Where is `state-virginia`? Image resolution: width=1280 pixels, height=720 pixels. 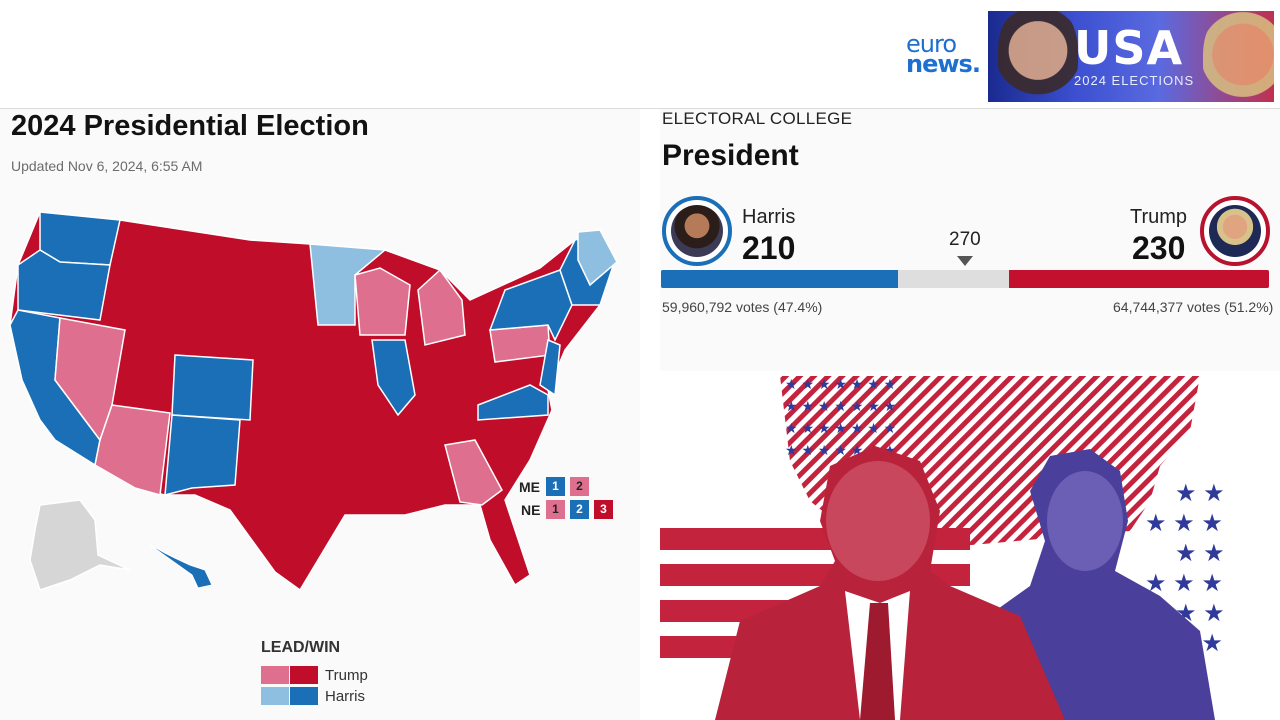 state-virginia is located at coordinates (513, 402).